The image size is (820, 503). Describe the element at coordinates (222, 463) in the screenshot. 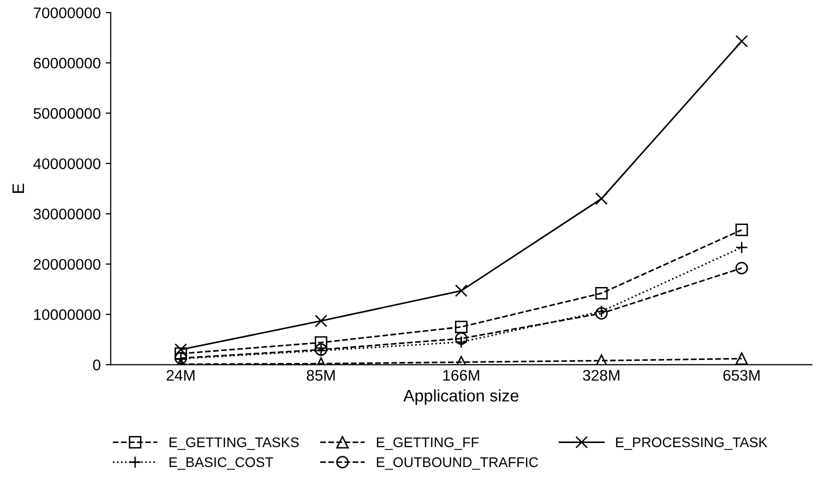

I see `legend-label: E_BASIC_COST` at that location.